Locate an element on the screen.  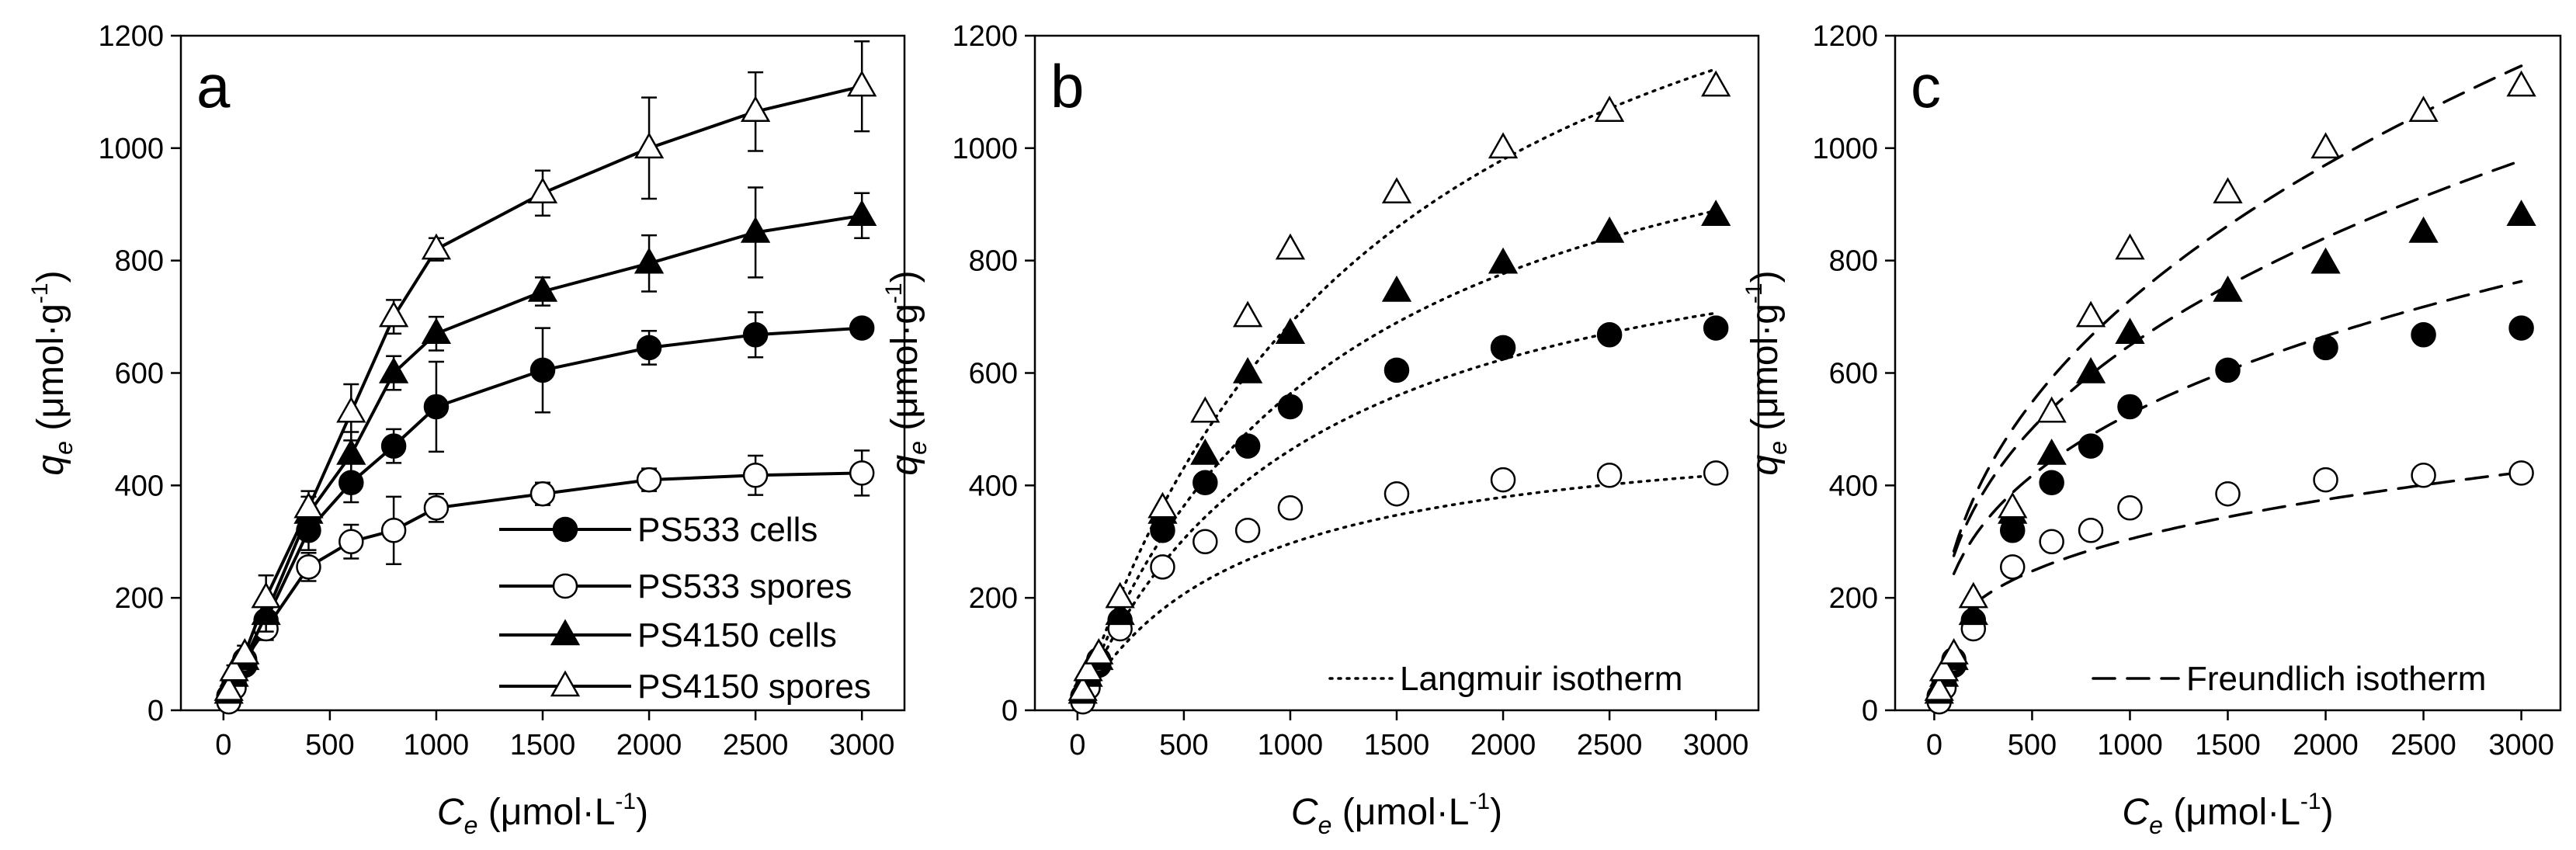
series-ps4150-cells is located at coordinates (2230, 451).